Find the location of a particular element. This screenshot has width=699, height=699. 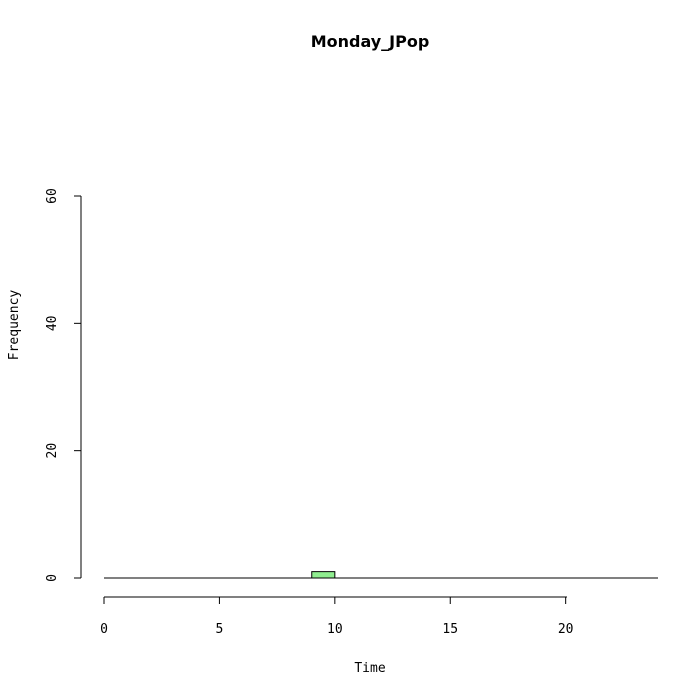

chart-title: Monday_JPop is located at coordinates (370, 41).